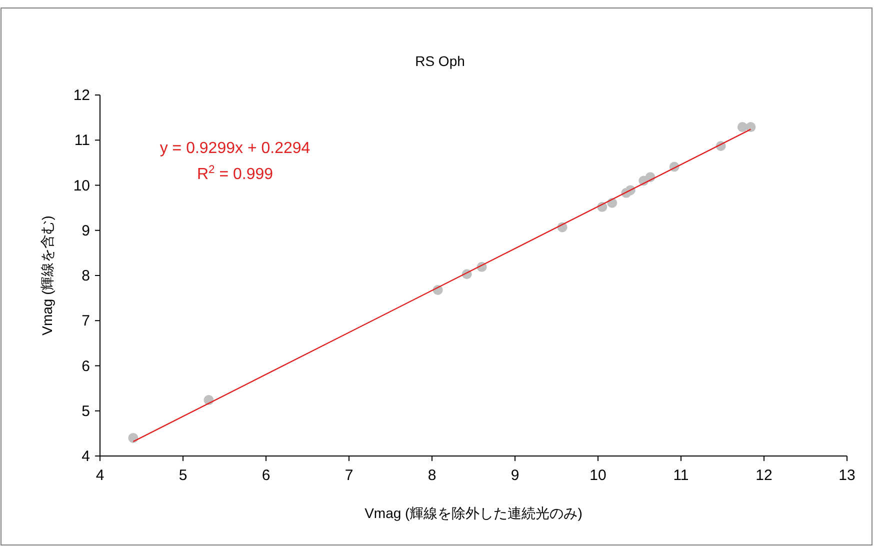 Image resolution: width=874 pixels, height=547 pixels. What do you see at coordinates (100, 475) in the screenshot?
I see `x-tick-label: 4` at bounding box center [100, 475].